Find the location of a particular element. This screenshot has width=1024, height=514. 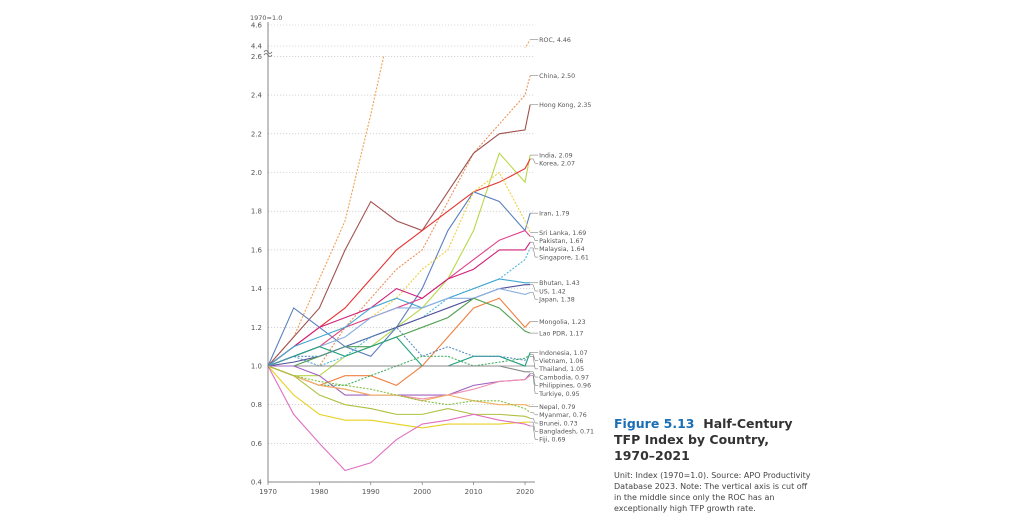

series-line-india is located at coordinates (399, 264).